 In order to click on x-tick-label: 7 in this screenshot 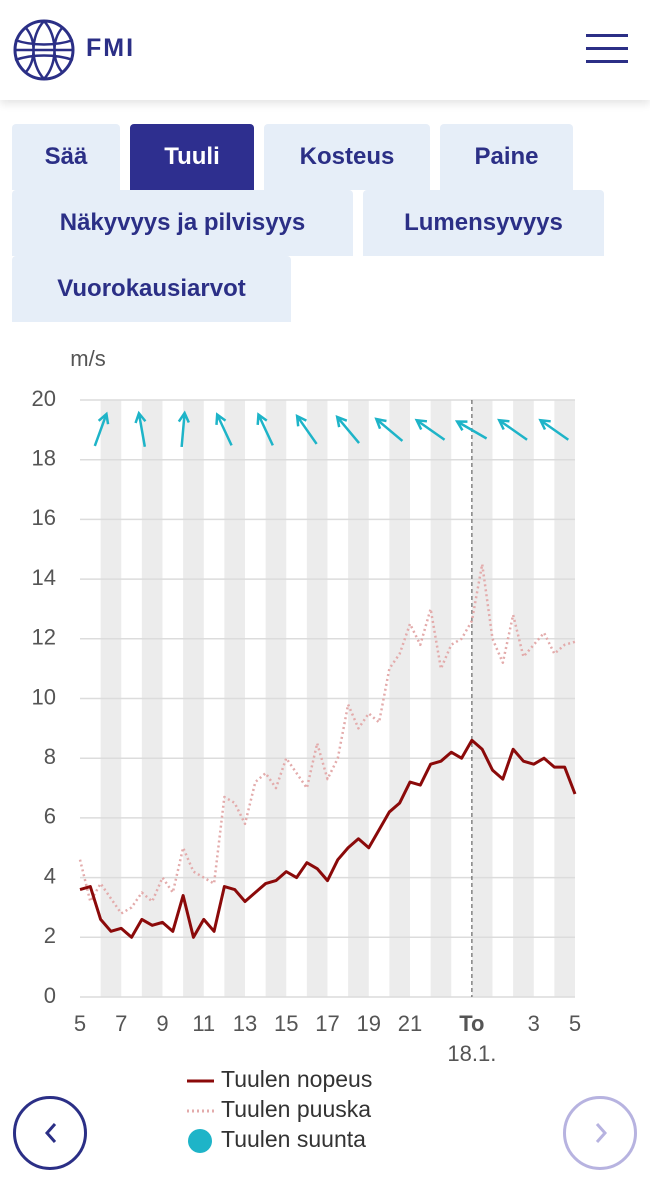, I will do `click(121, 1023)`.